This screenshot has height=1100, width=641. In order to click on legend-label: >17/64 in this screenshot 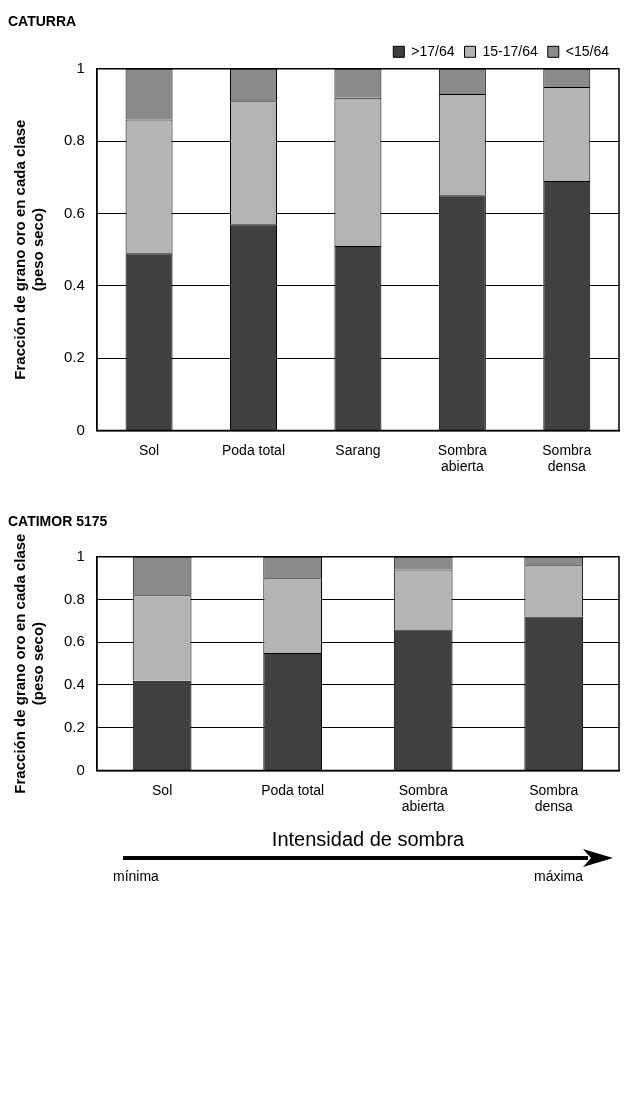, I will do `click(433, 50)`.